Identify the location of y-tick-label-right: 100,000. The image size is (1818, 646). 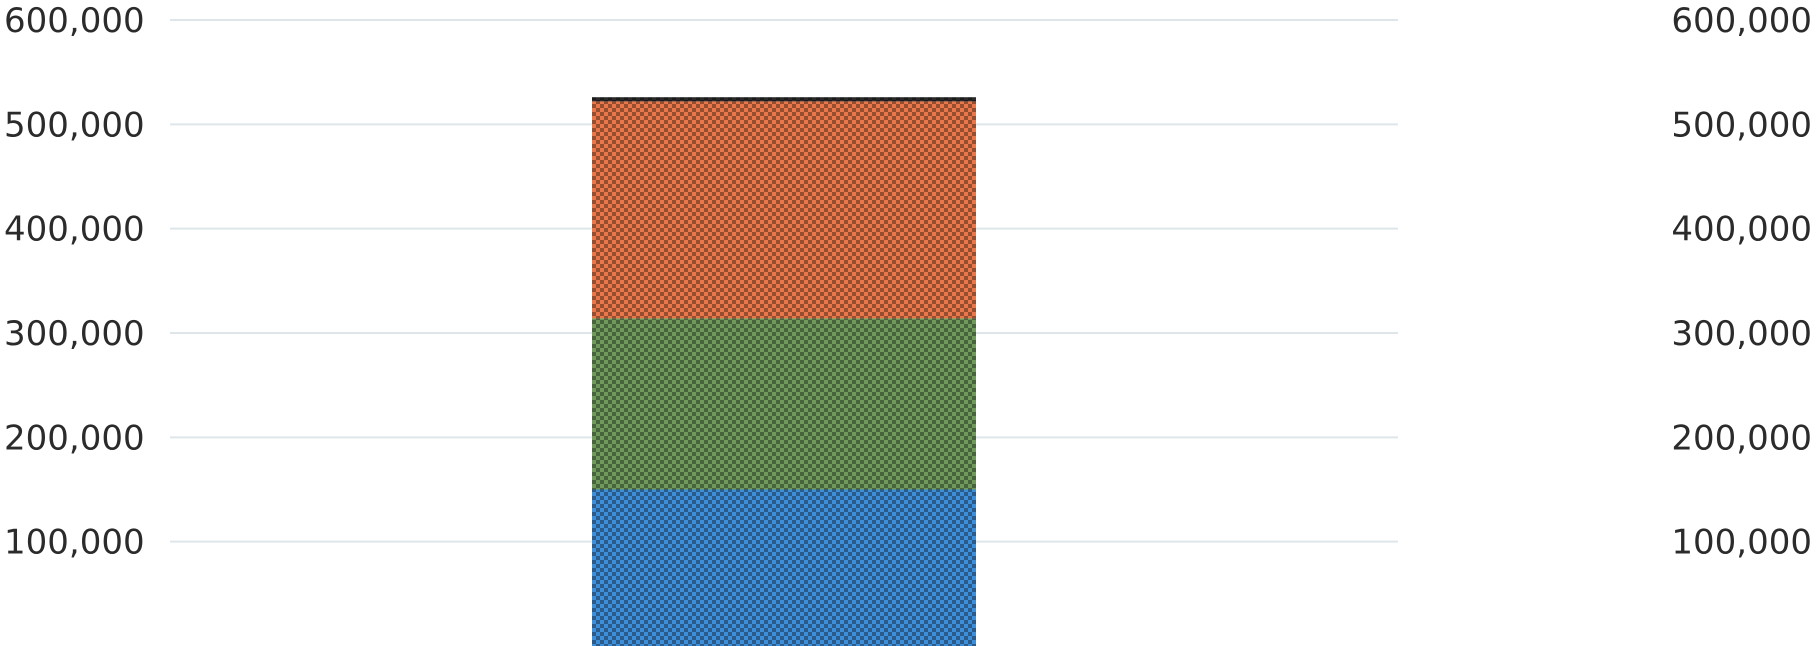
(1741, 543).